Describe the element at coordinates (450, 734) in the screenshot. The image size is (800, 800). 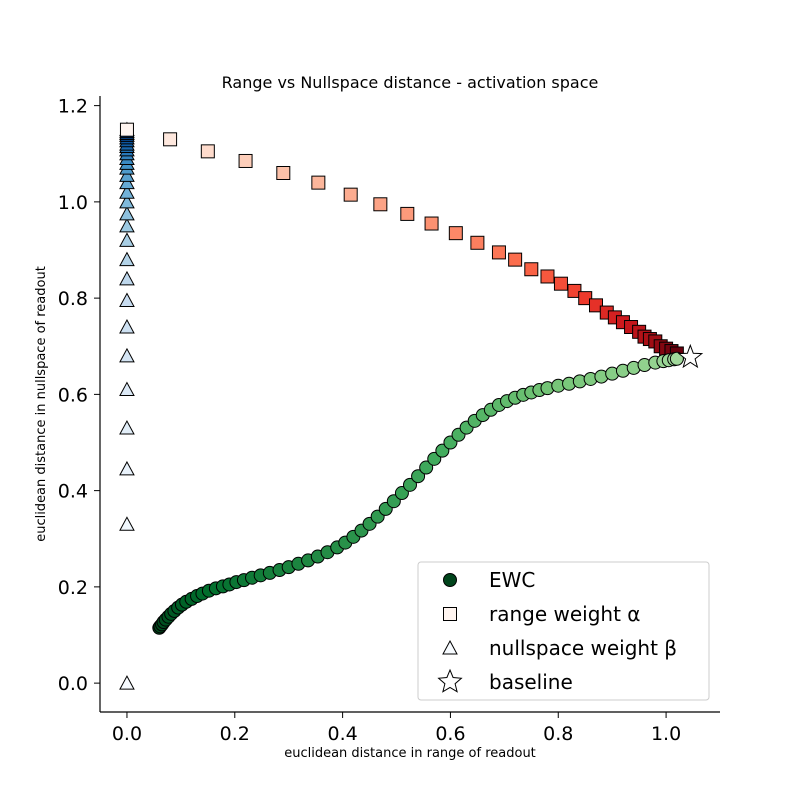
I see `x-tick-label: 0.6` at that location.